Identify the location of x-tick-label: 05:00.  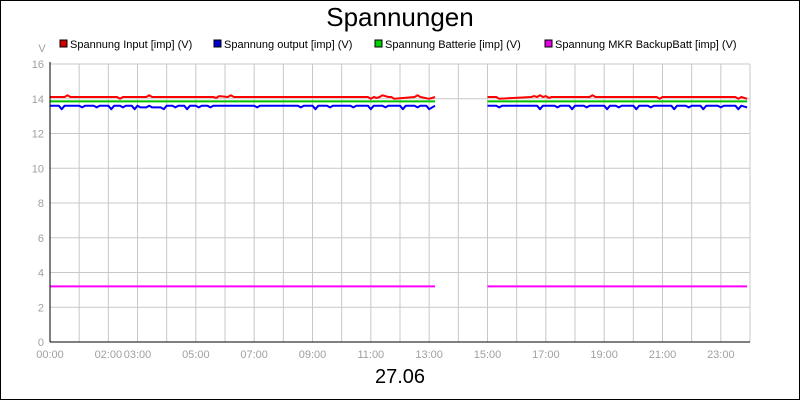
(196, 355).